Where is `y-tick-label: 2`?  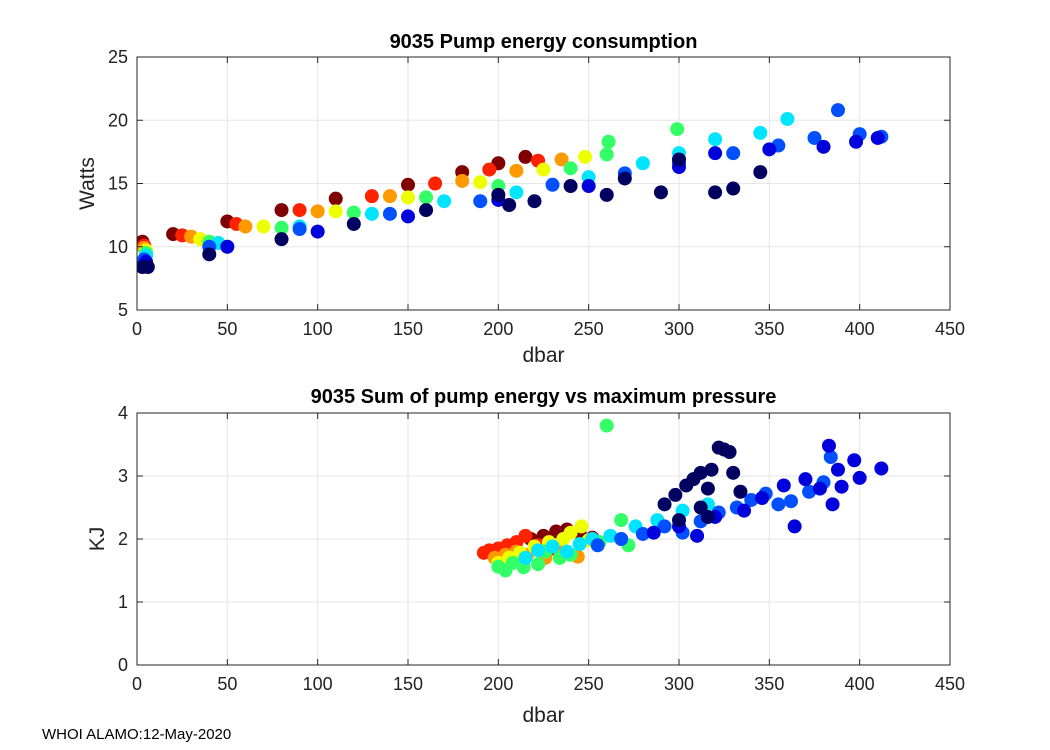
y-tick-label: 2 is located at coordinates (123, 539).